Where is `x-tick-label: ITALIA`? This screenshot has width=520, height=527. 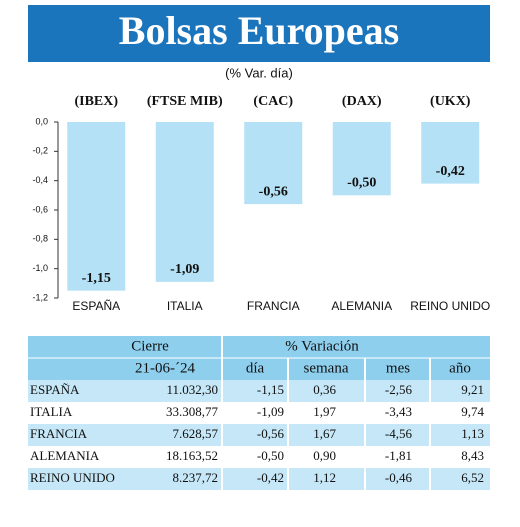 x-tick-label: ITALIA is located at coordinates (185, 306).